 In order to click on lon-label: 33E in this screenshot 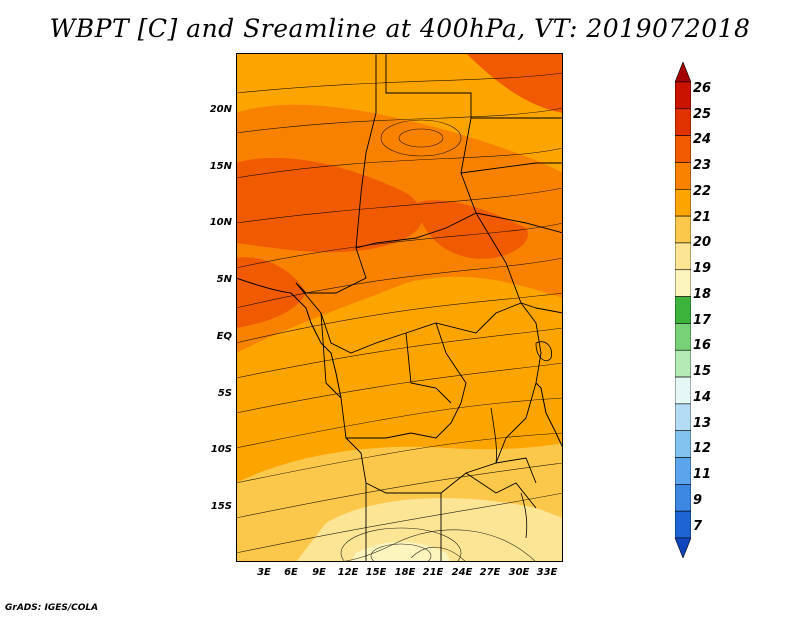, I will do `click(547, 572)`.